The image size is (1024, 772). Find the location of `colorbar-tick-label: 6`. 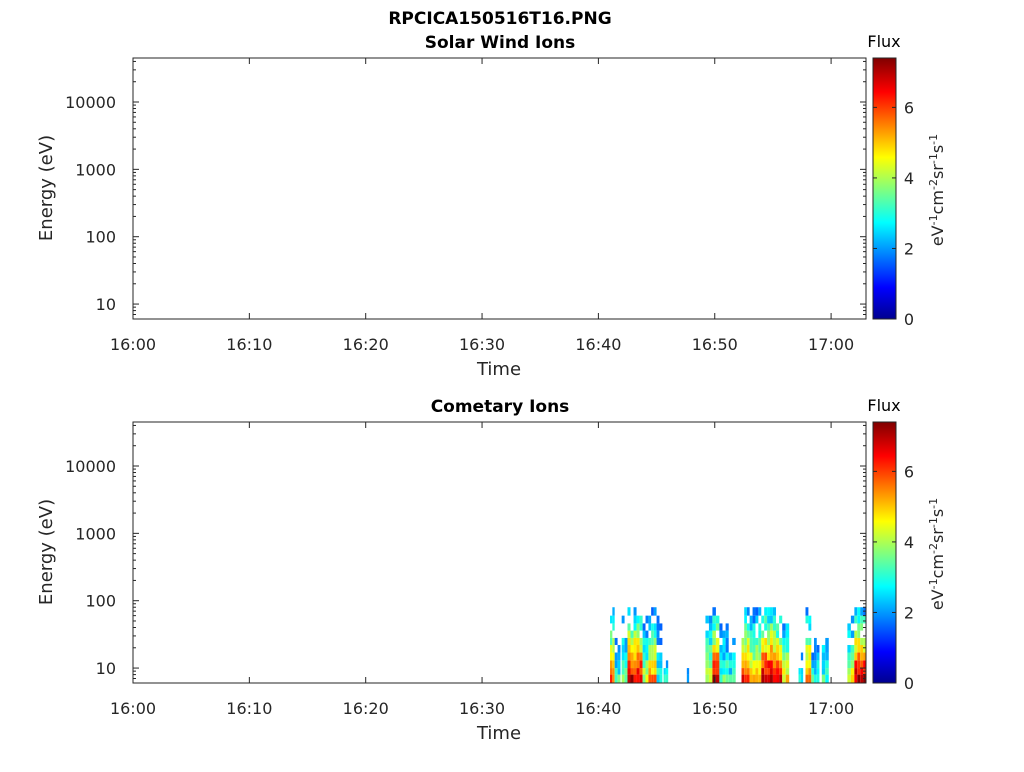

colorbar-tick-label: 6 is located at coordinates (909, 471).